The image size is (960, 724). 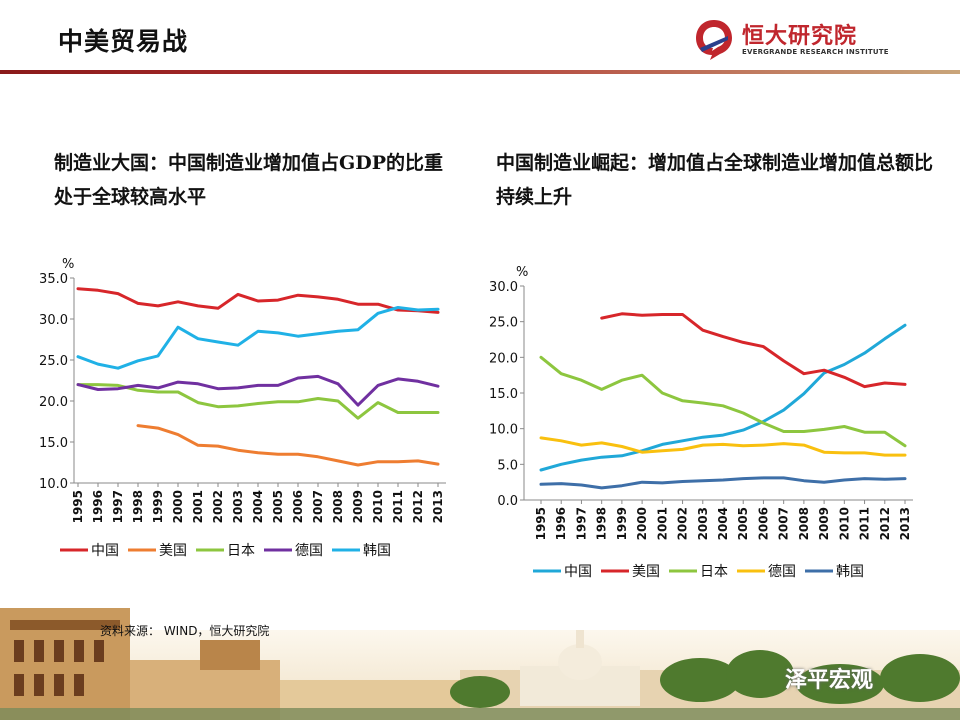 What do you see at coordinates (178, 506) in the screenshot?
I see `chart0-x-tick-label: 2000` at bounding box center [178, 506].